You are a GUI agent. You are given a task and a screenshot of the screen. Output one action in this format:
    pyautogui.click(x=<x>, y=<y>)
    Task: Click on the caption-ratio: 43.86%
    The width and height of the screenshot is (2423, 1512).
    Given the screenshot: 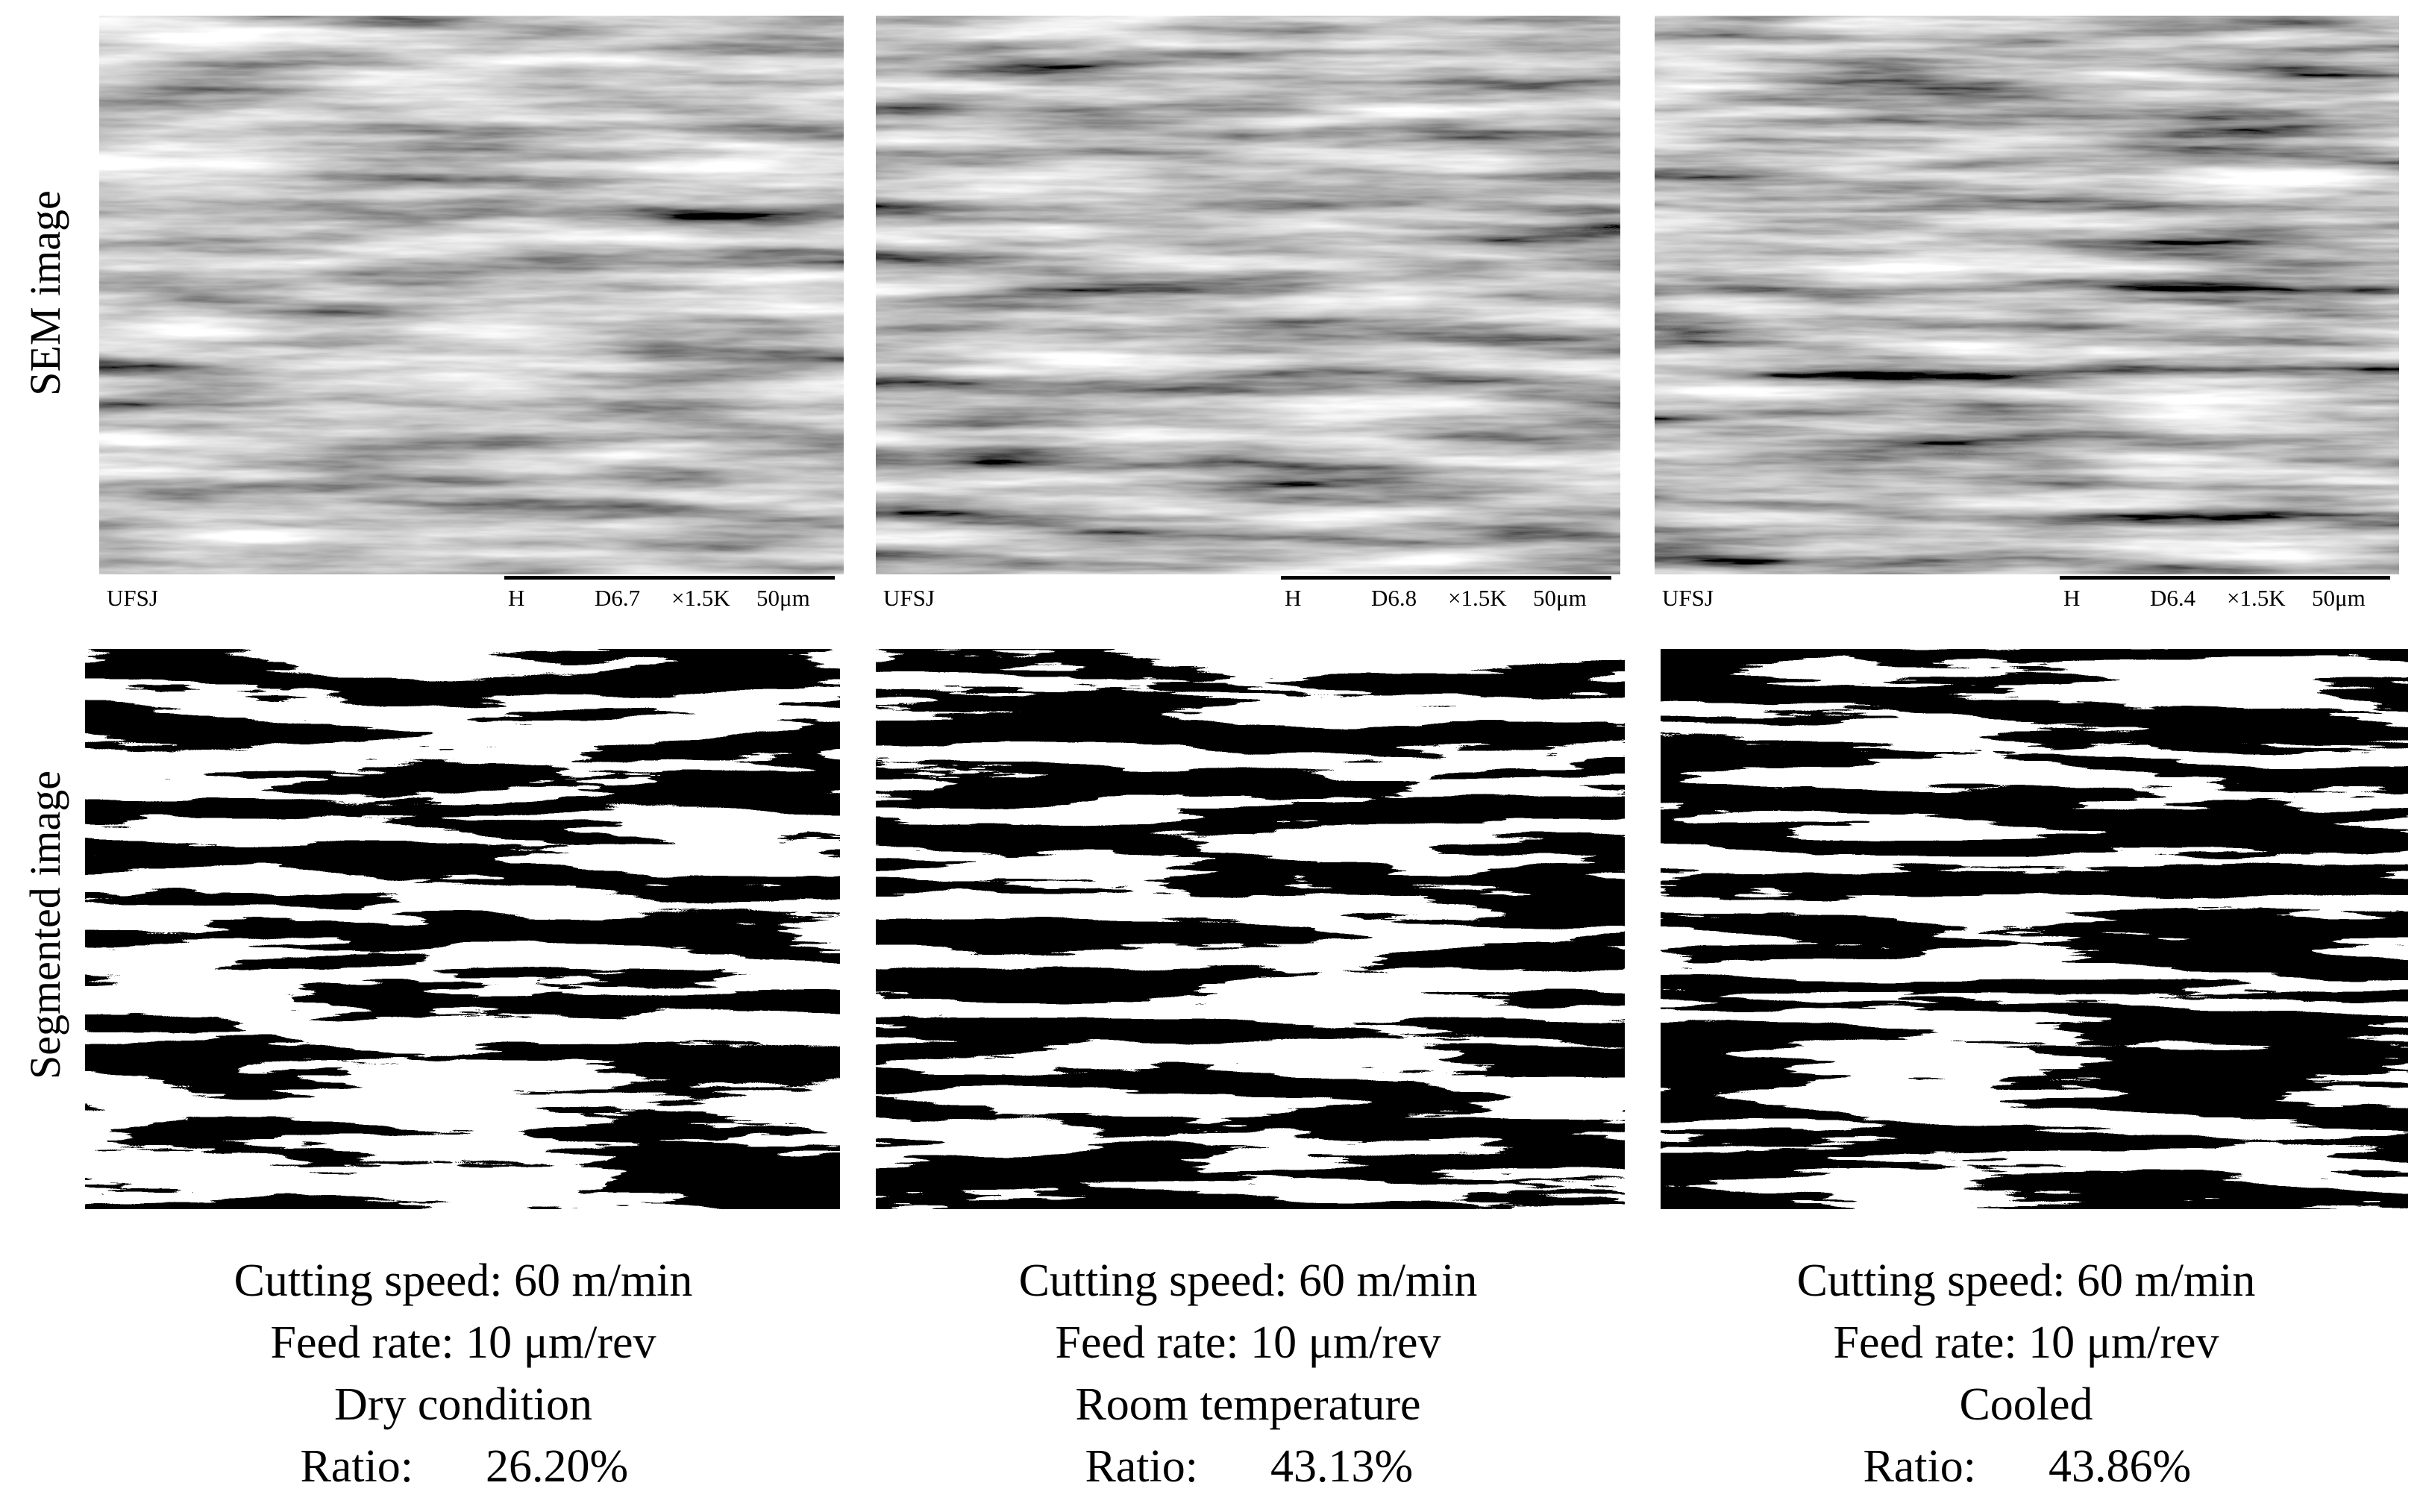 What is the action you would take?
    pyautogui.click(x=2120, y=1466)
    